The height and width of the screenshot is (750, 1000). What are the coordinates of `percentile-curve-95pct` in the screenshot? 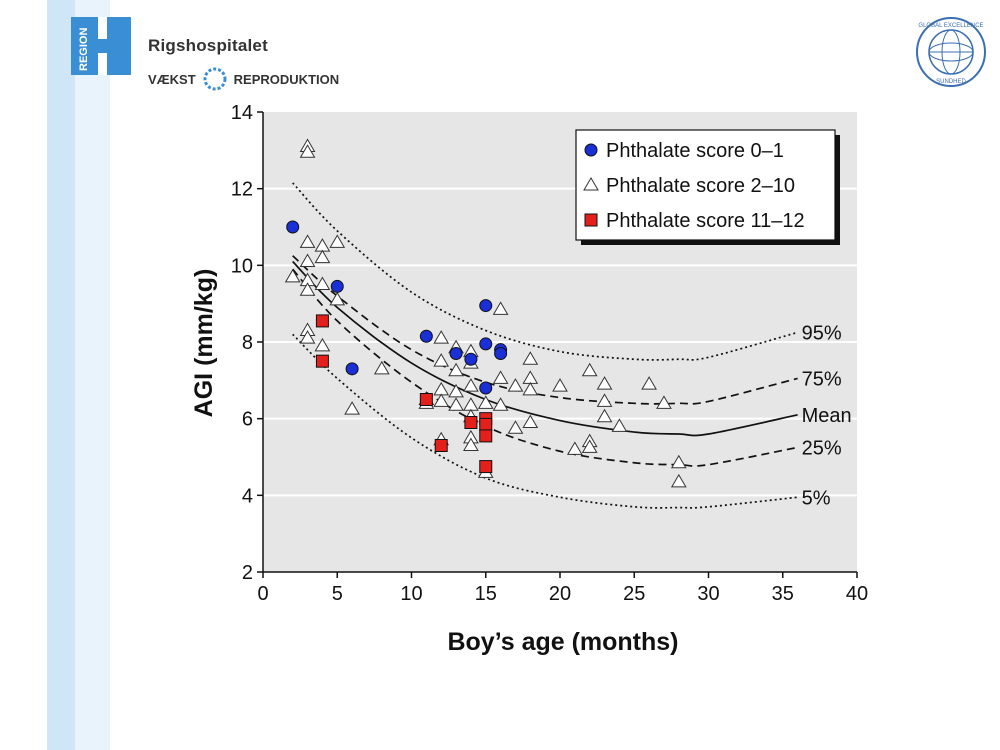 It's located at (545, 271).